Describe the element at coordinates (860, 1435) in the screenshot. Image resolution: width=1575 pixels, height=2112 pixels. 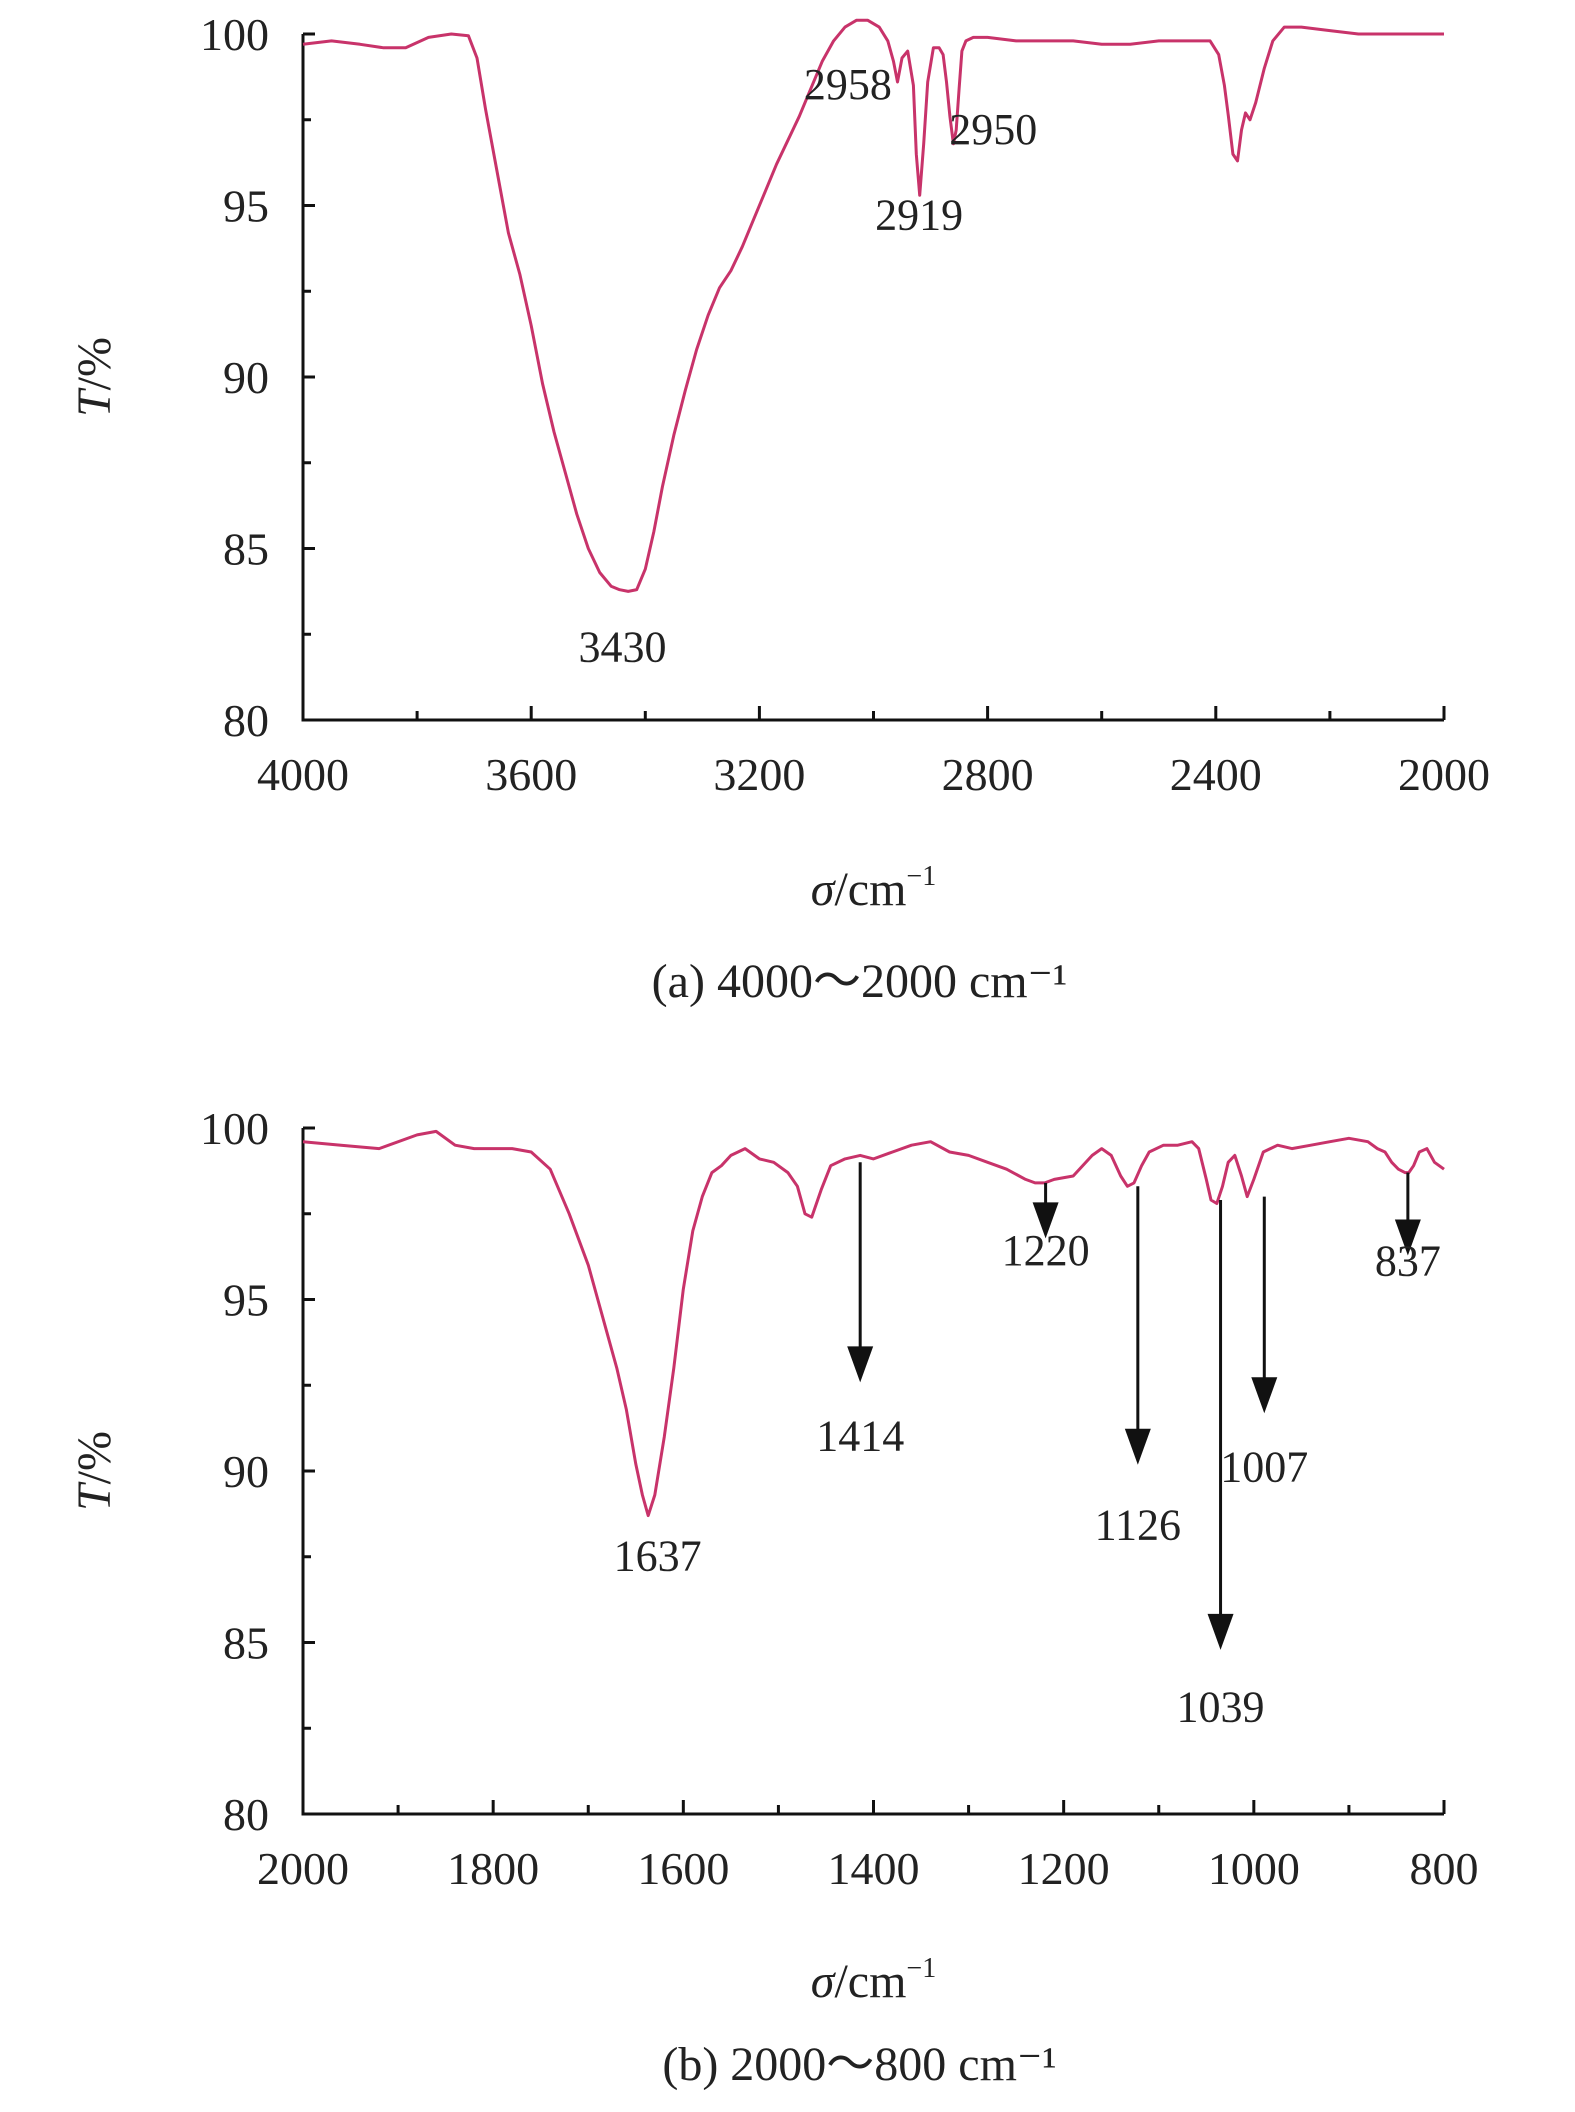
I see `peak-label: 1414` at that location.